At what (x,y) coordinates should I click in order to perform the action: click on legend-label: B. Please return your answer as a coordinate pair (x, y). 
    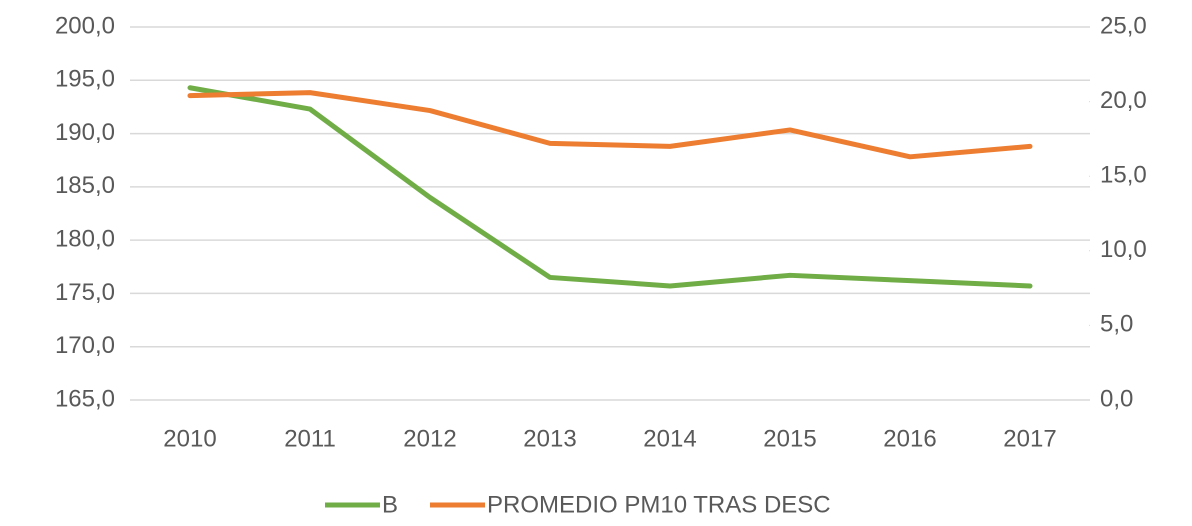
    Looking at the image, I should click on (390, 504).